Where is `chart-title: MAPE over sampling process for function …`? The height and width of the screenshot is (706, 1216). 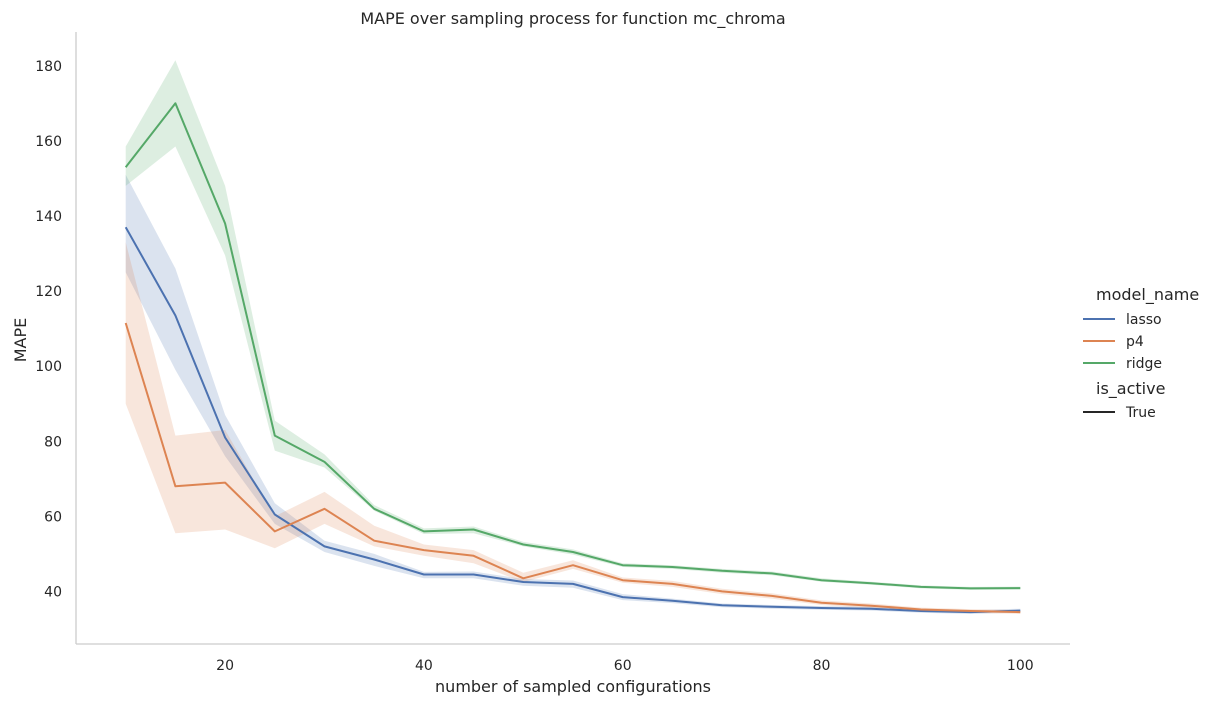
chart-title: MAPE over sampling process for function … is located at coordinates (572, 19).